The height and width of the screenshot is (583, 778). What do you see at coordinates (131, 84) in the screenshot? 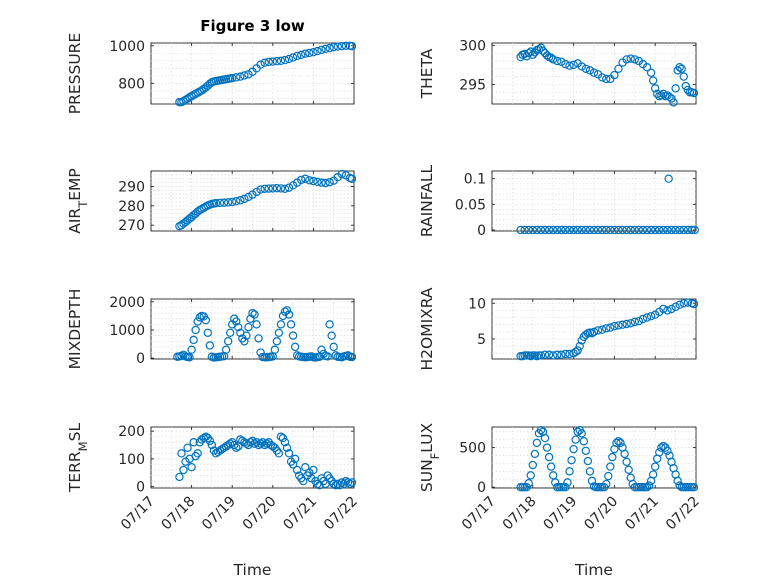
I see `pressure-ytick-label: 800` at bounding box center [131, 84].